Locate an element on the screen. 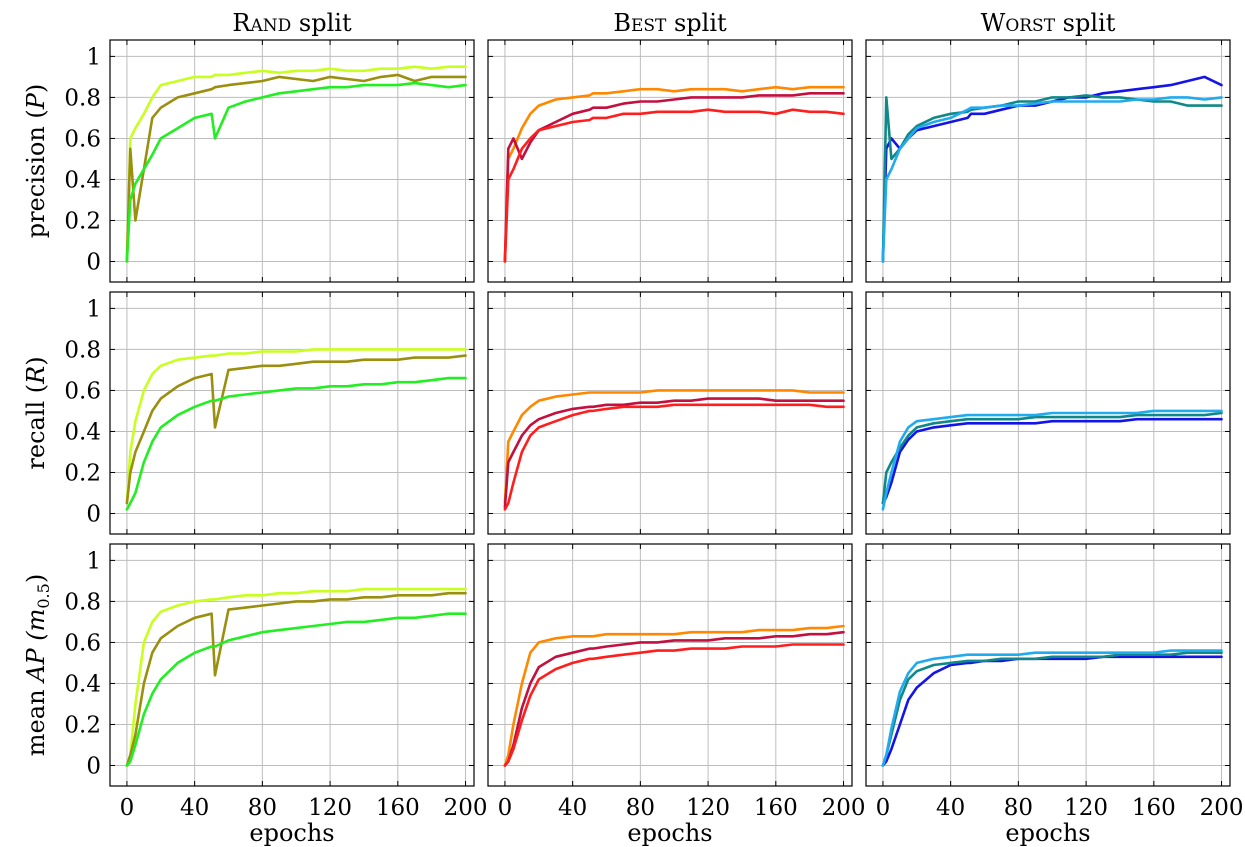 This screenshot has width=1245, height=847. column-title-best: BEST split is located at coordinates (670, 23).